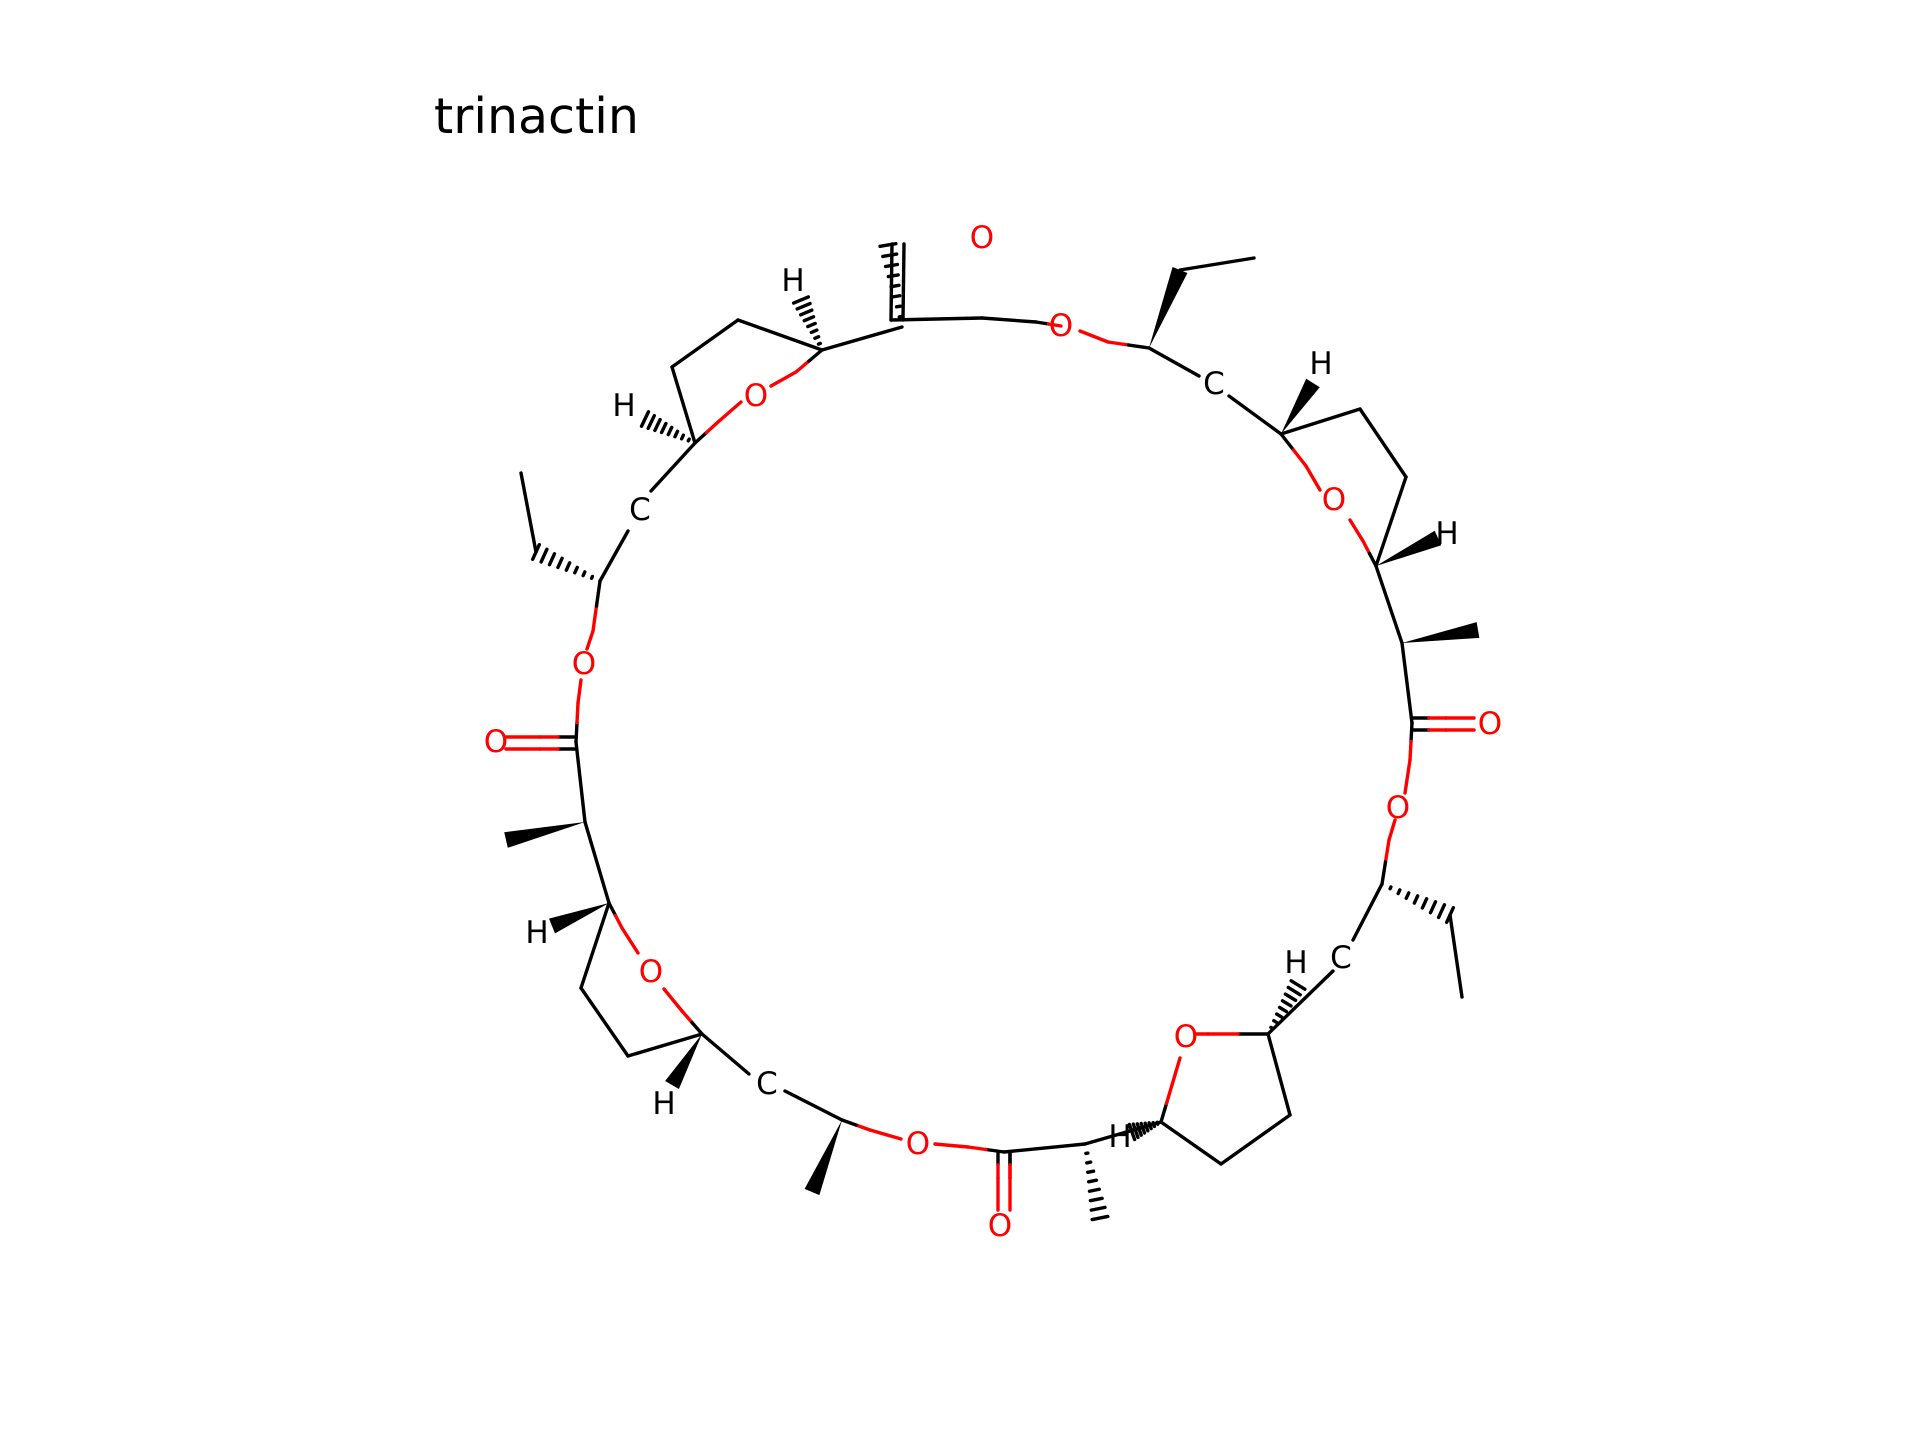 The width and height of the screenshot is (1920, 1440). What do you see at coordinates (1384, 873) in the screenshot?
I see `bond-30-b` at bounding box center [1384, 873].